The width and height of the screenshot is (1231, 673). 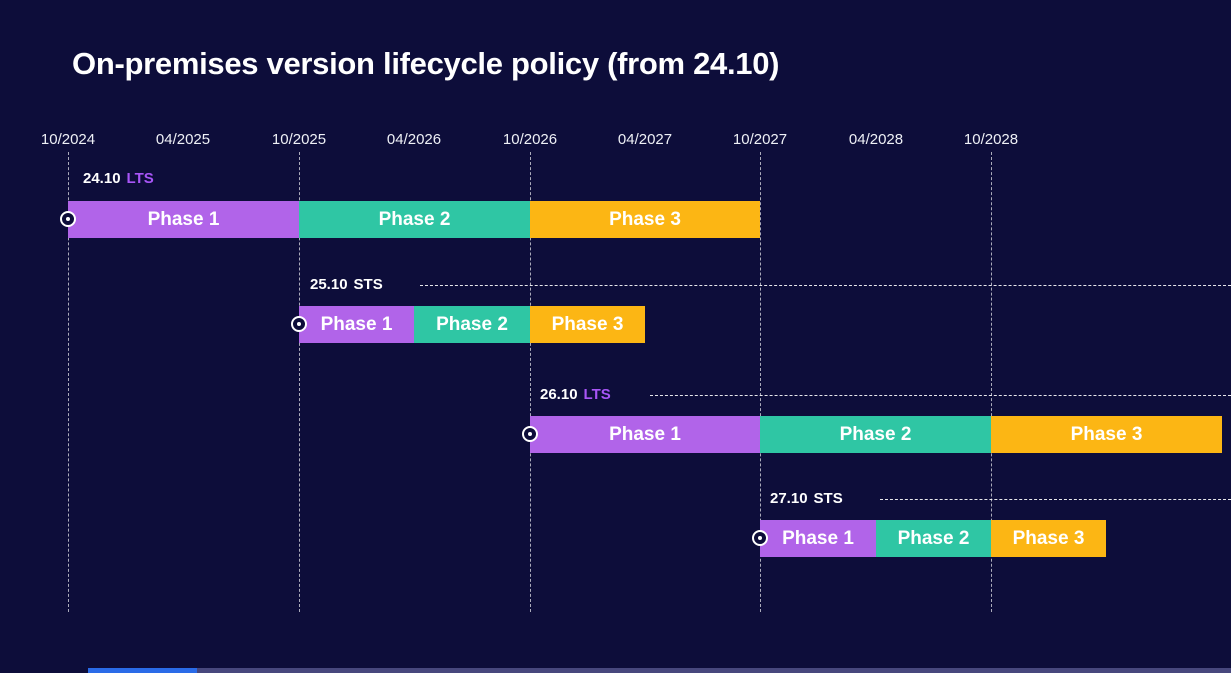 I want to click on axis-tick: 10/2025, so click(x=299, y=139).